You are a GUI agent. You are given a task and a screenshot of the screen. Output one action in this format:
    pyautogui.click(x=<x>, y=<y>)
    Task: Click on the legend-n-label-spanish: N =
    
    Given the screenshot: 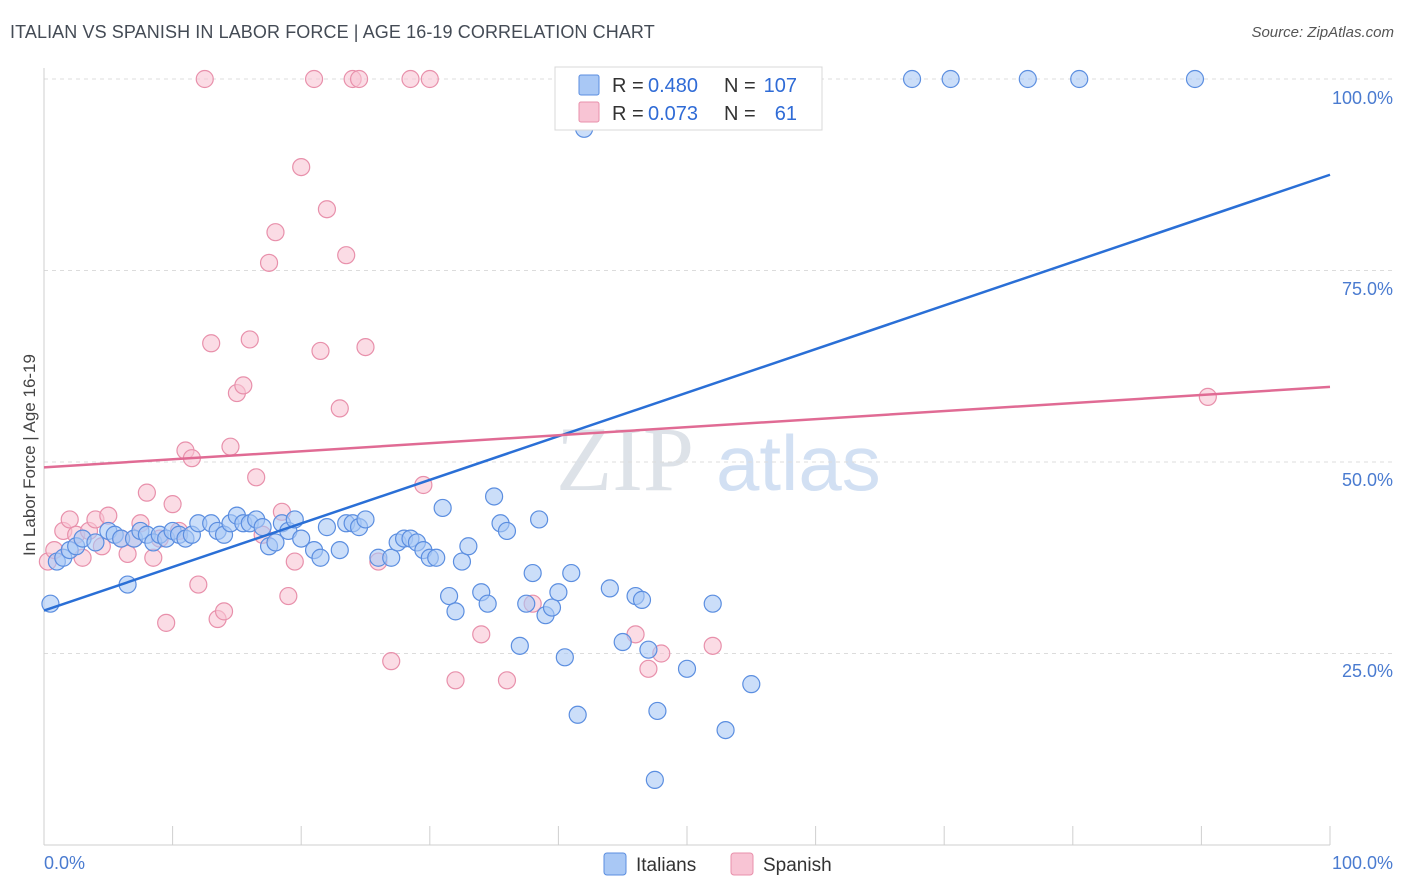 What is the action you would take?
    pyautogui.click(x=740, y=114)
    